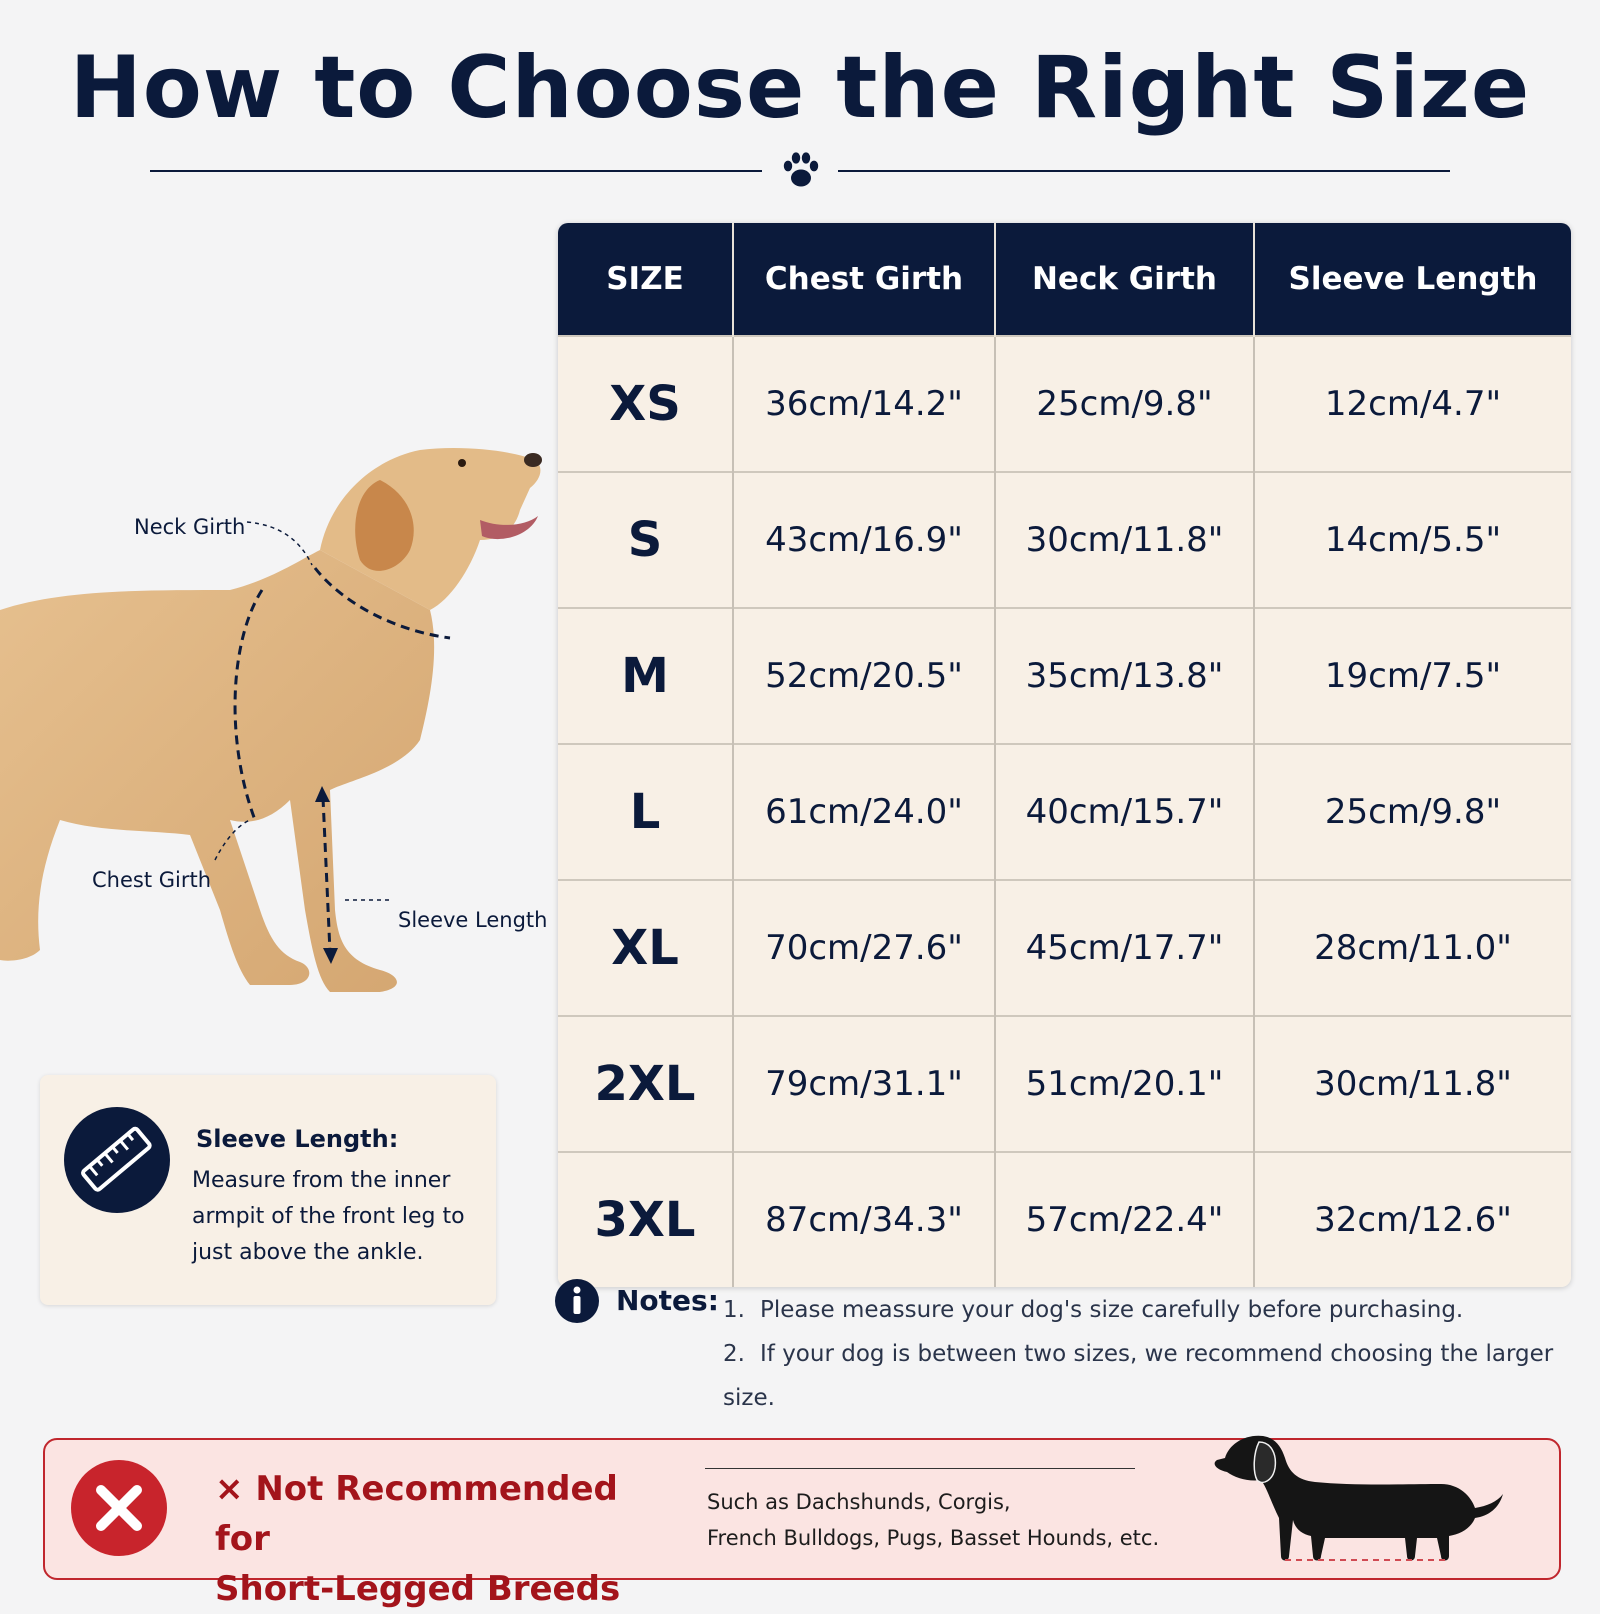 The width and height of the screenshot is (1600, 1614). What do you see at coordinates (859, 1502) in the screenshot?
I see `warning-text-line1: Such as Dachshunds, Corgis,` at bounding box center [859, 1502].